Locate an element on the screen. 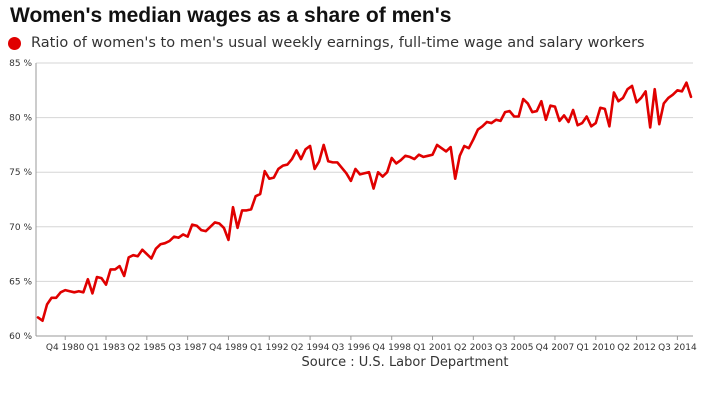 This screenshot has height=405, width=720. x-tick-label: Q4 2007 is located at coordinates (555, 348).